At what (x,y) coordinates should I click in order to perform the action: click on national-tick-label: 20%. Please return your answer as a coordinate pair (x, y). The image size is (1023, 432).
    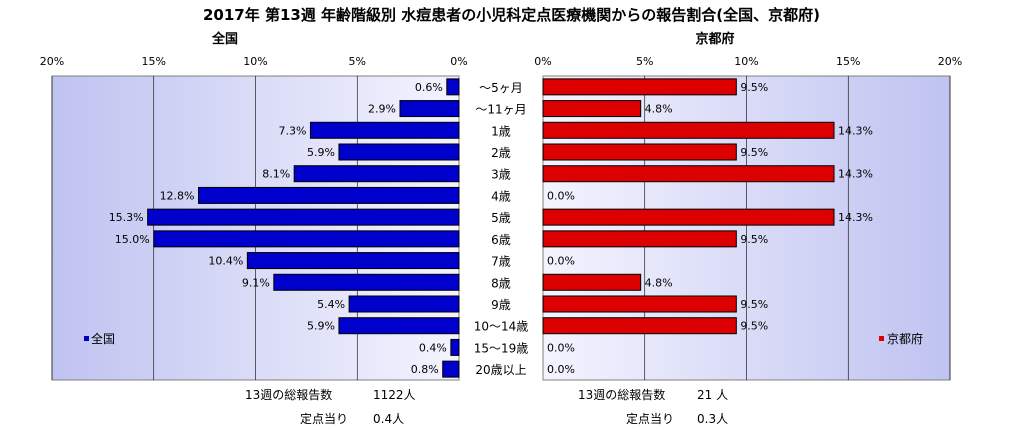
    Looking at the image, I should click on (52, 61).